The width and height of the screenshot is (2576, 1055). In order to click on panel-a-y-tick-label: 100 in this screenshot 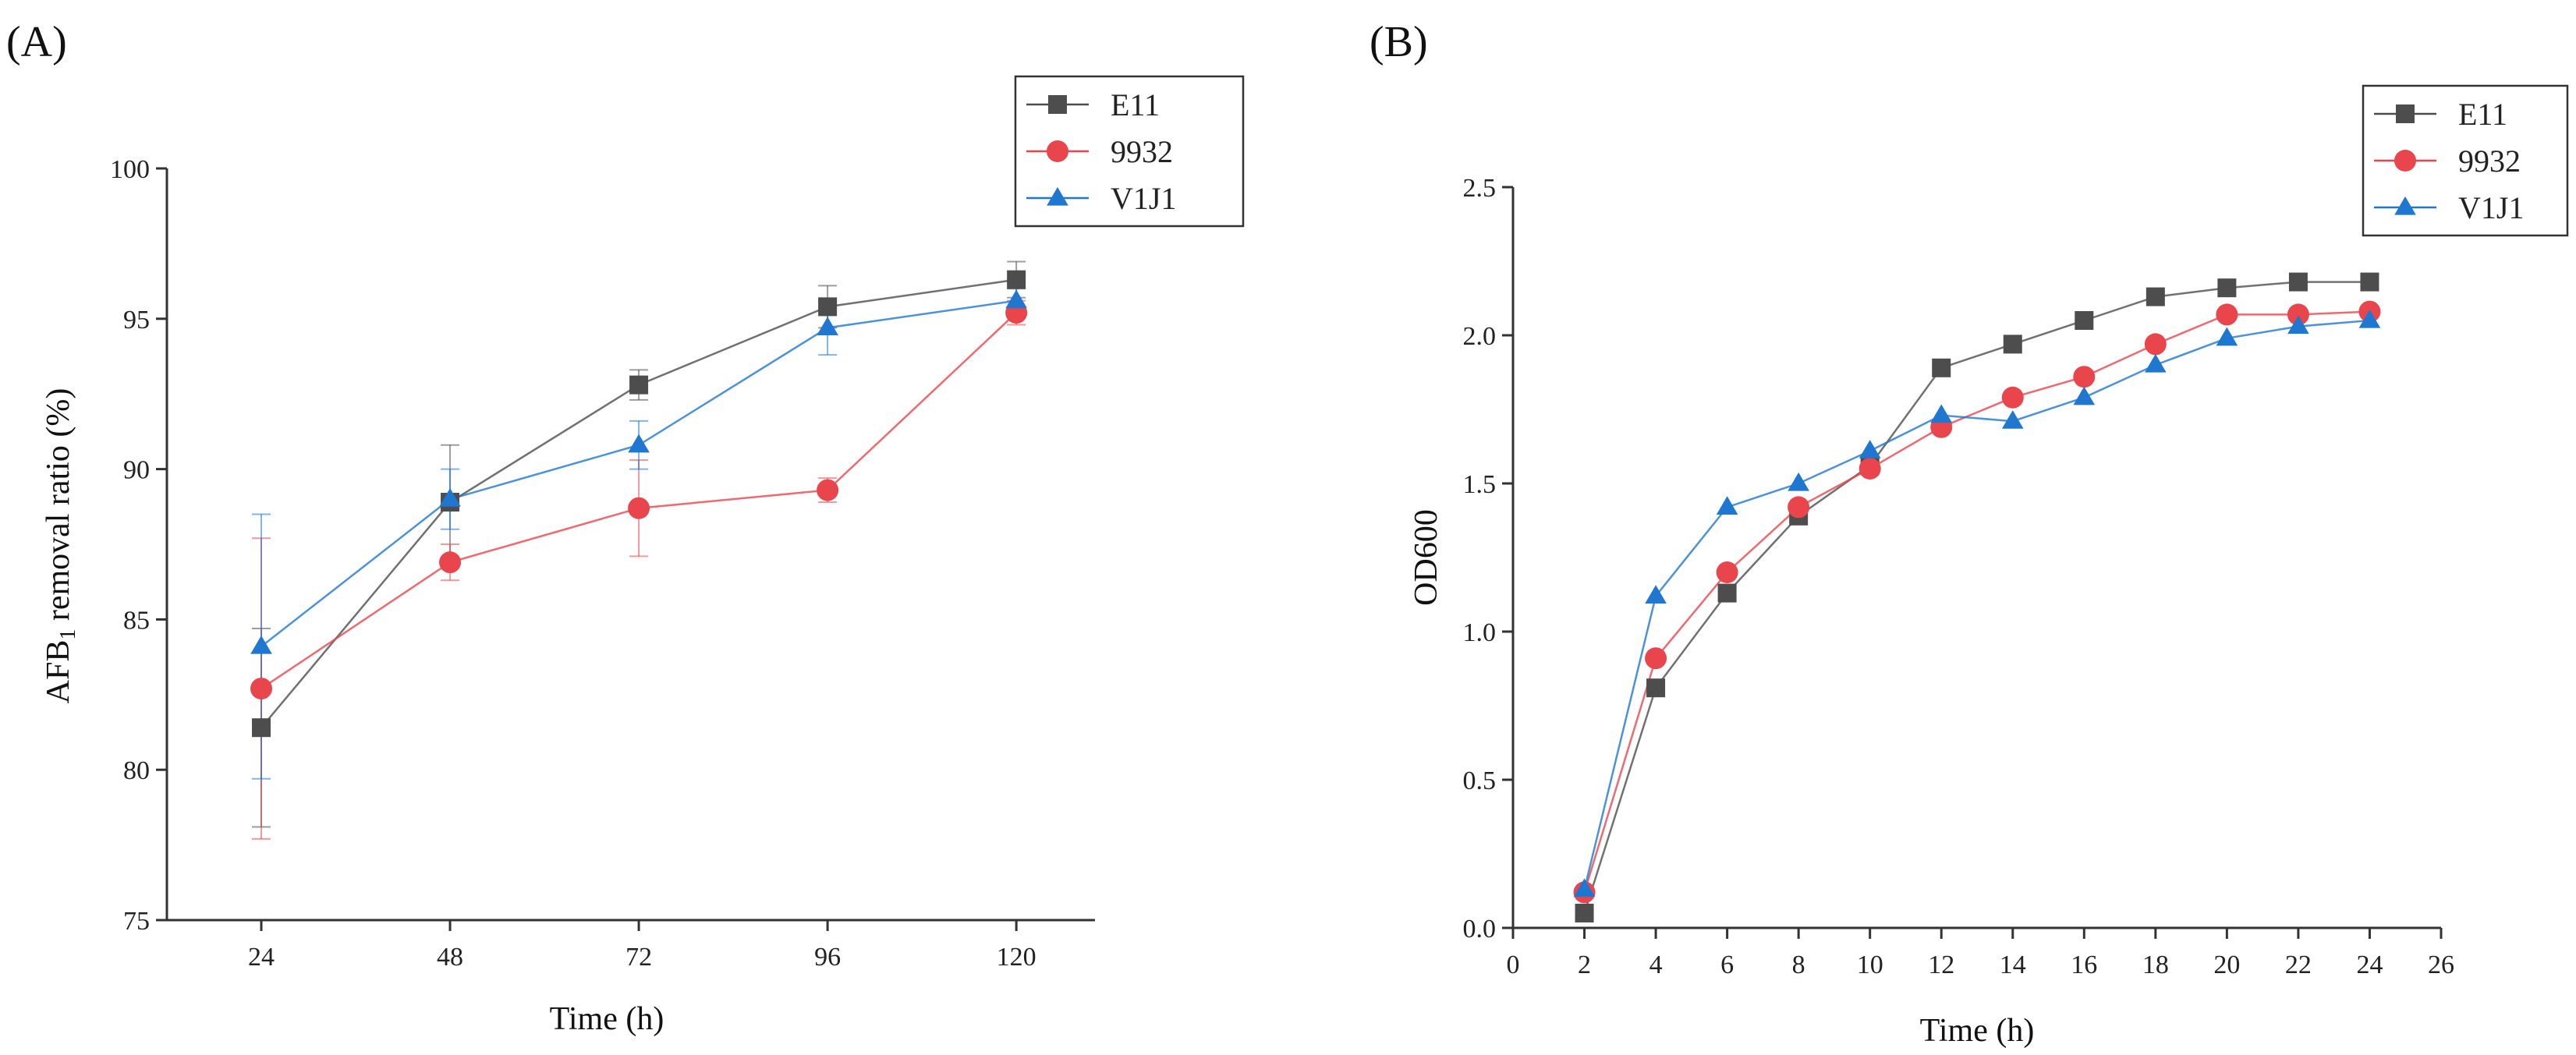, I will do `click(130, 170)`.